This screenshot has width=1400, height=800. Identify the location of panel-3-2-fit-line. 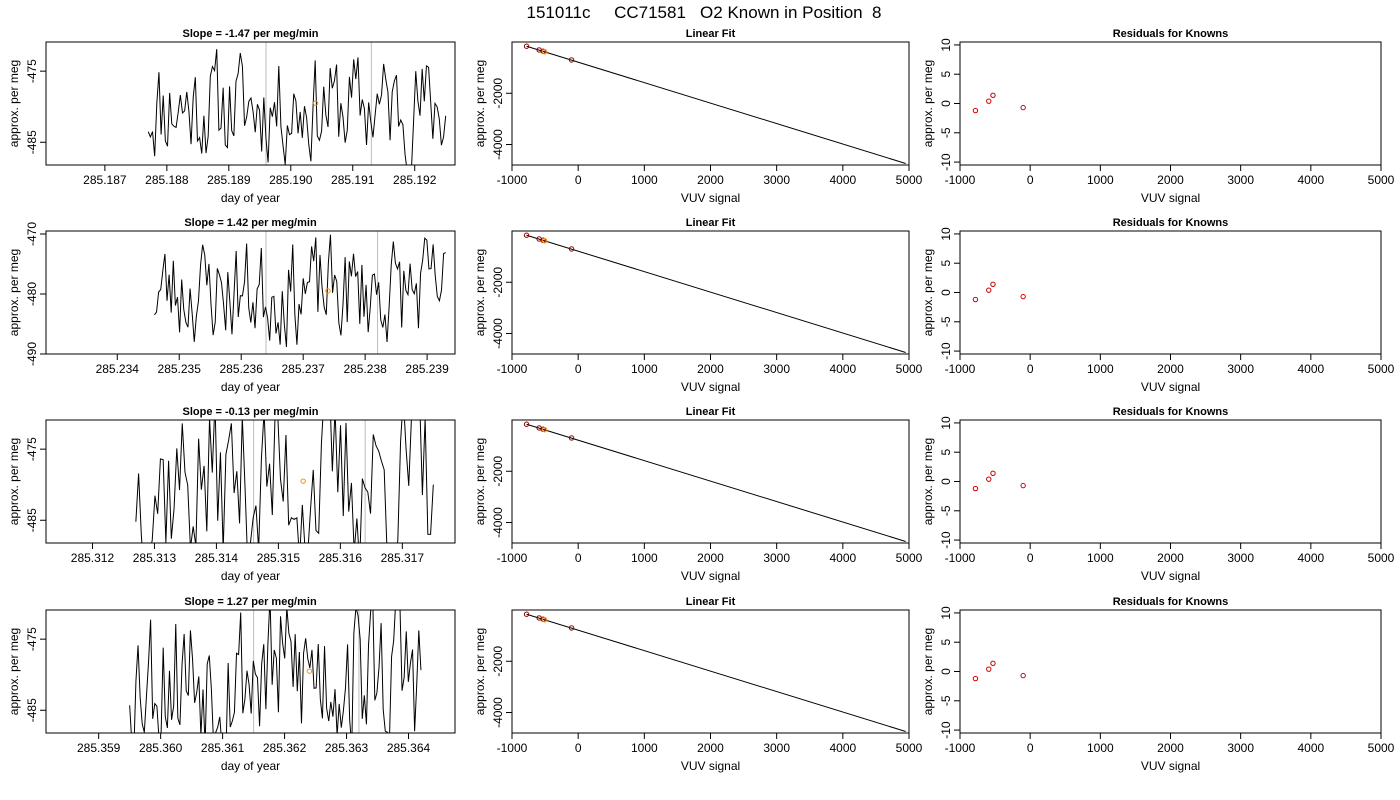
(716, 482).